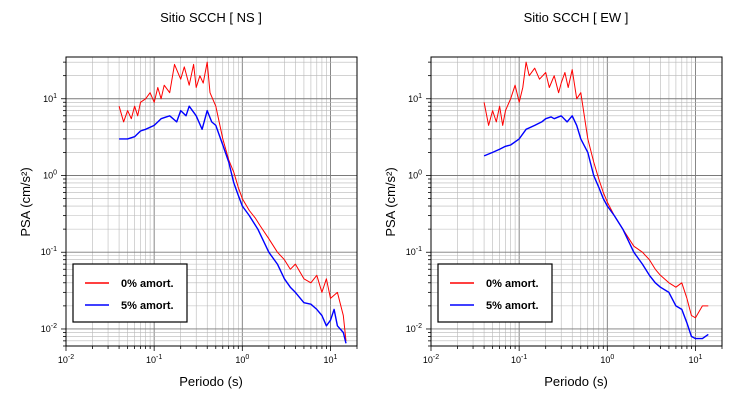  I want to click on y-axis-label-ew: PSA (cm/s²), so click(390, 201).